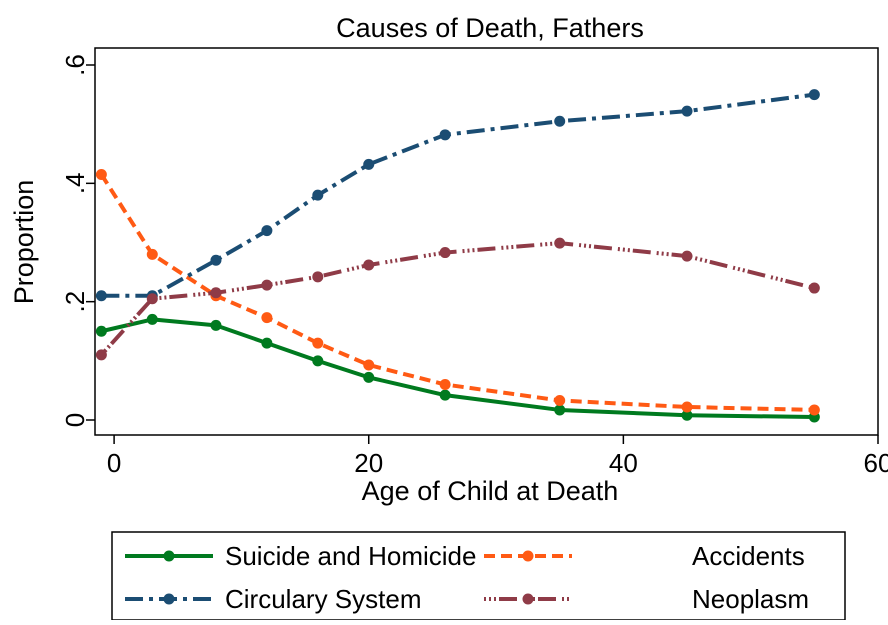 This screenshot has width=888, height=625. What do you see at coordinates (350, 556) in the screenshot?
I see `legend-label: Suicide and Homicide` at bounding box center [350, 556].